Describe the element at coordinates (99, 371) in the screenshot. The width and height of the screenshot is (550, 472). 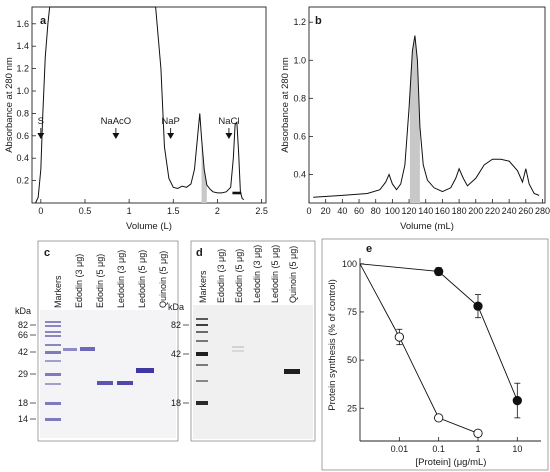
I see `gel-c-bands` at that location.